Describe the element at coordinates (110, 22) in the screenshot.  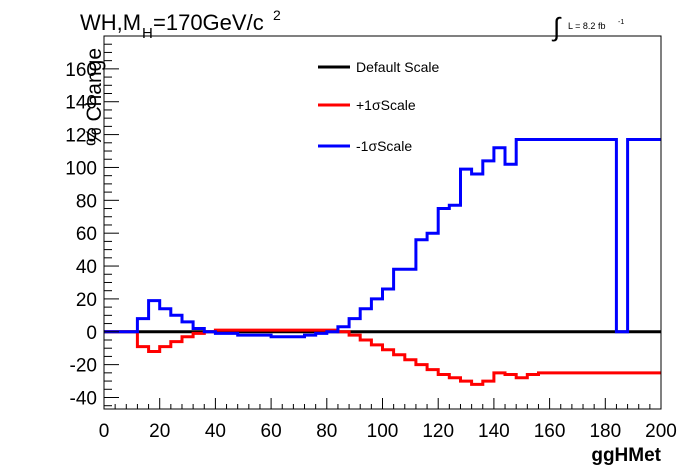
I see `title-main: WH,M` at that location.